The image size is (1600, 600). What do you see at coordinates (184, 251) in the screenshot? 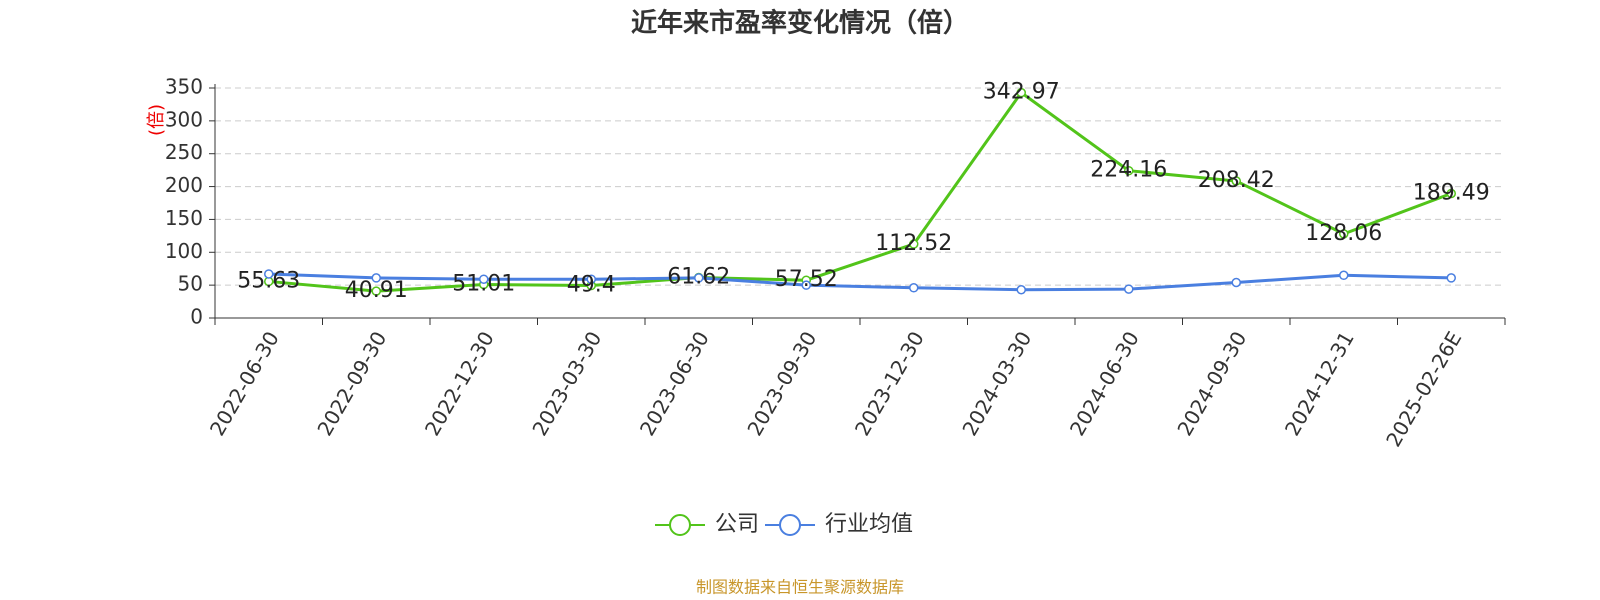
I see `y-tick-label: 100` at bounding box center [184, 251].